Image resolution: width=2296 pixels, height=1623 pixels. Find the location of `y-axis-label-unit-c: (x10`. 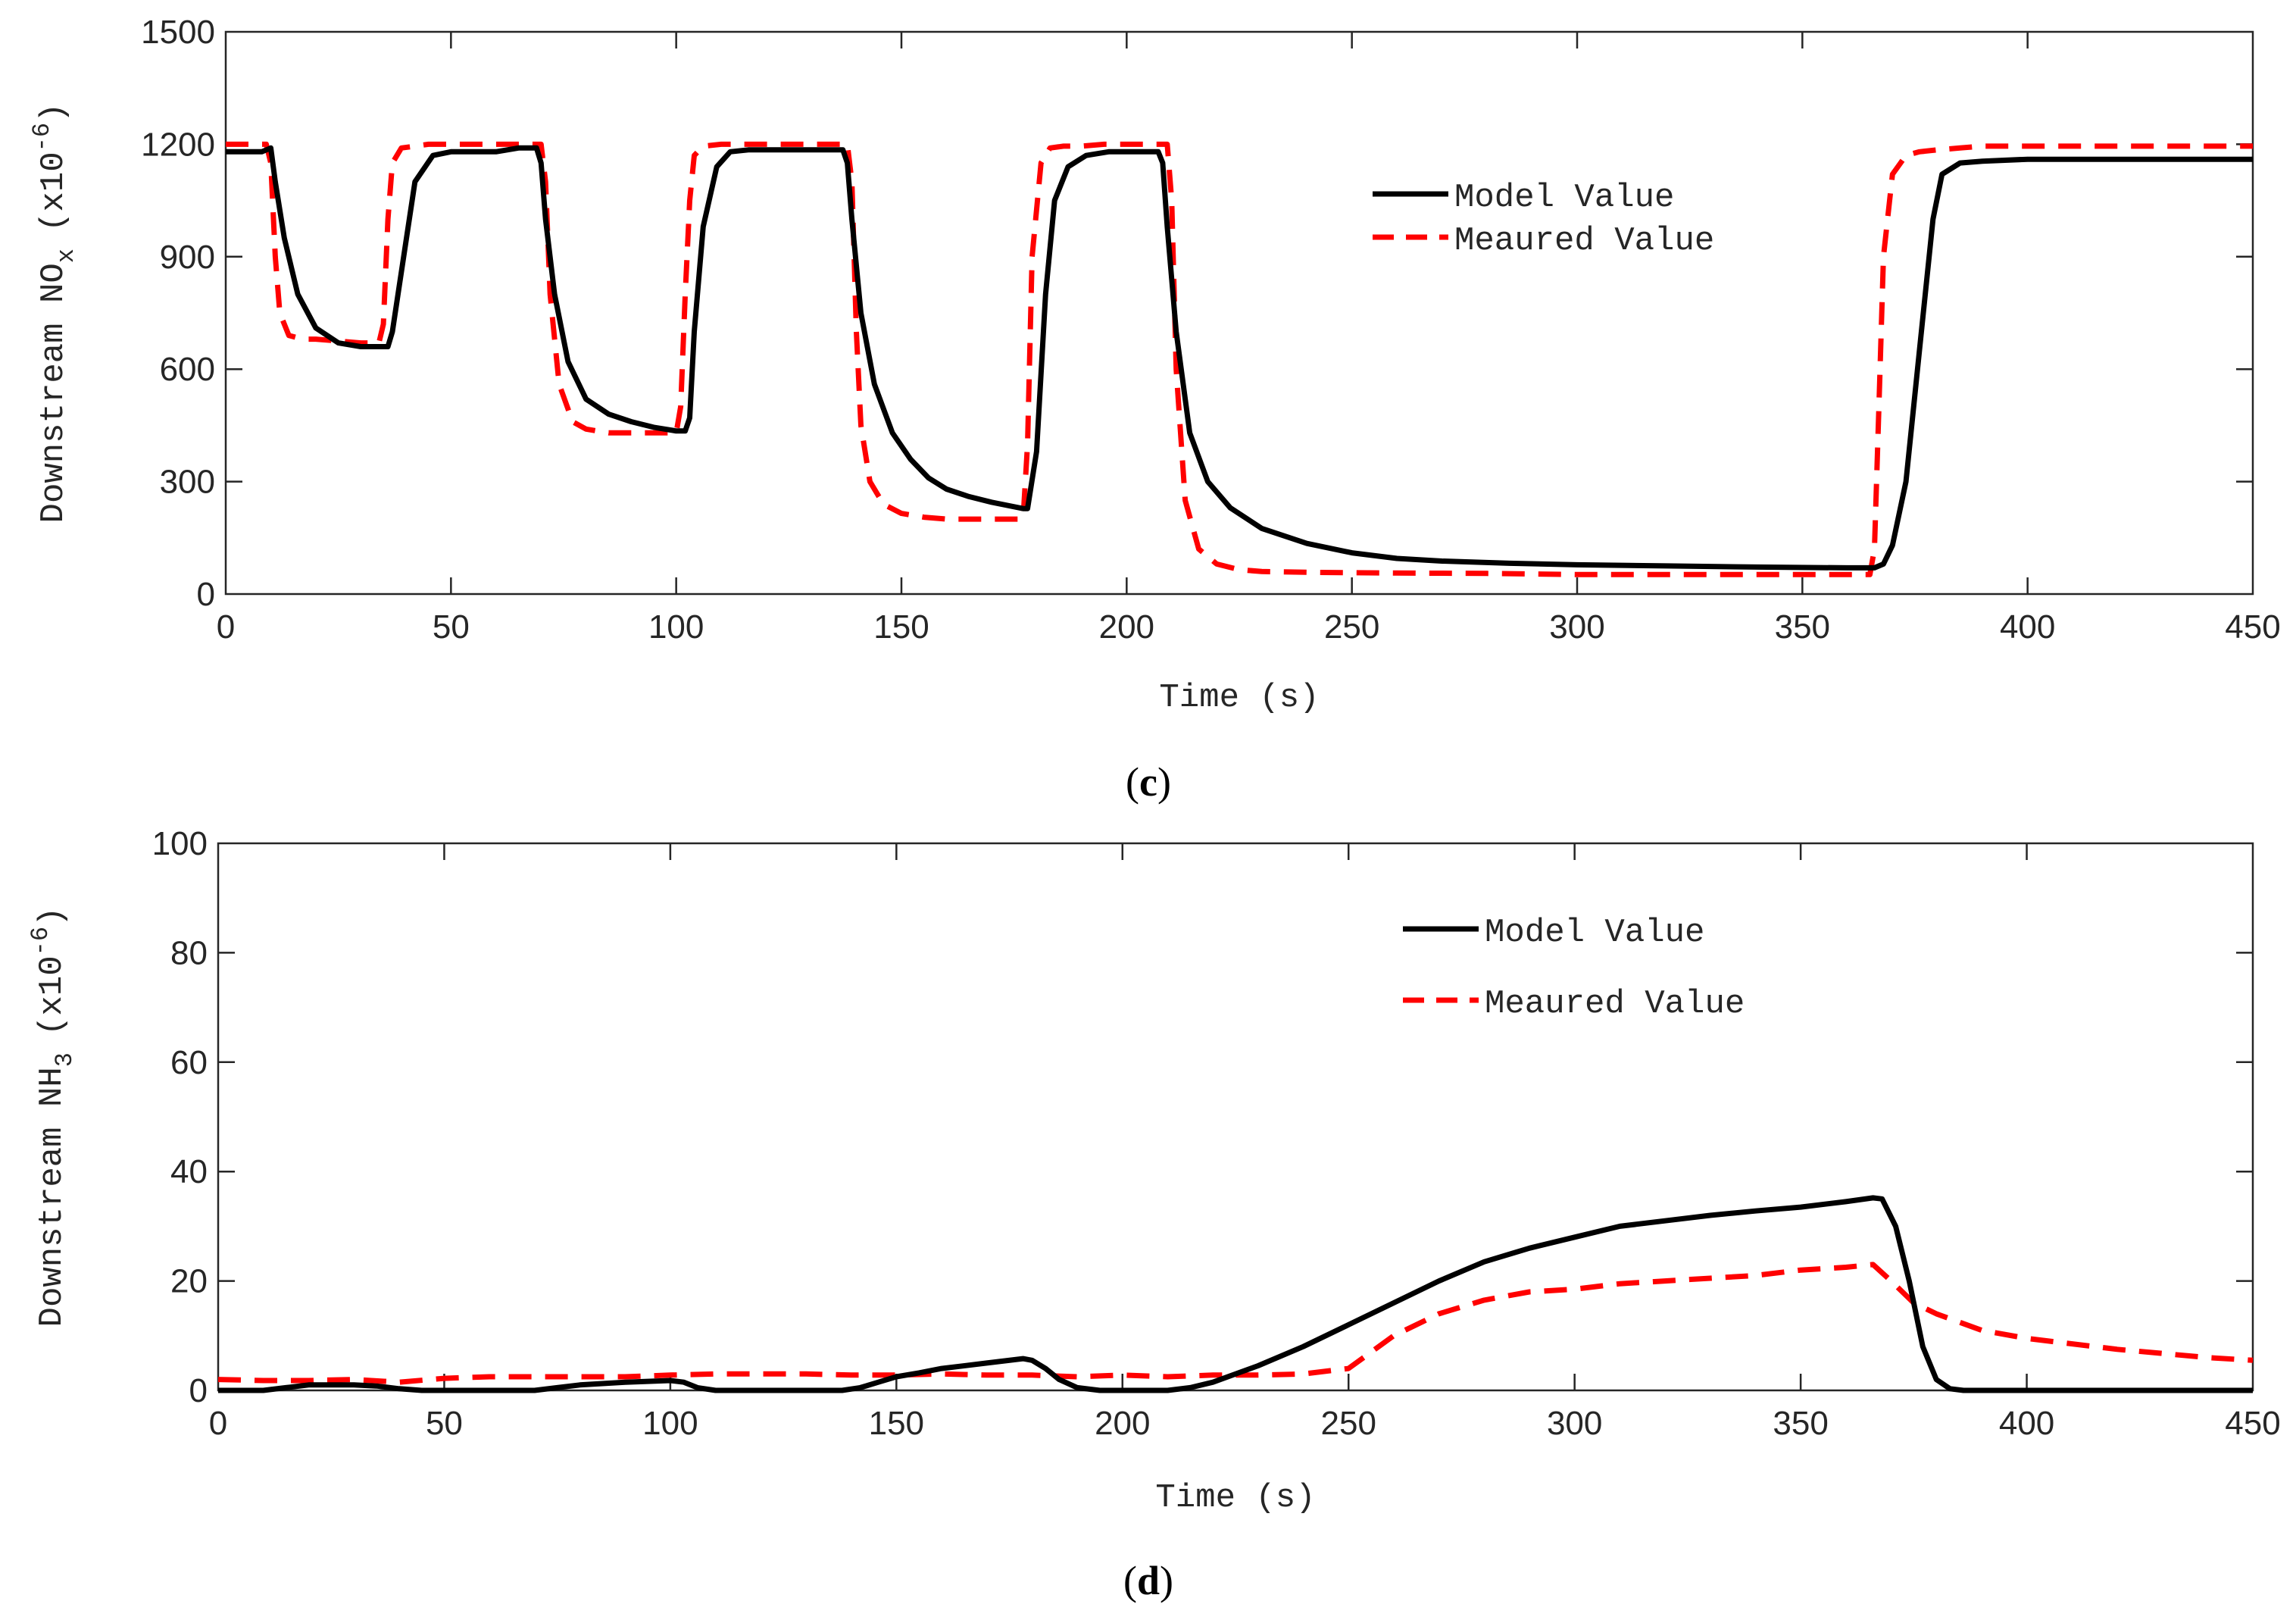

y-axis-label-unit-c: (x10 is located at coordinates (54, 192).